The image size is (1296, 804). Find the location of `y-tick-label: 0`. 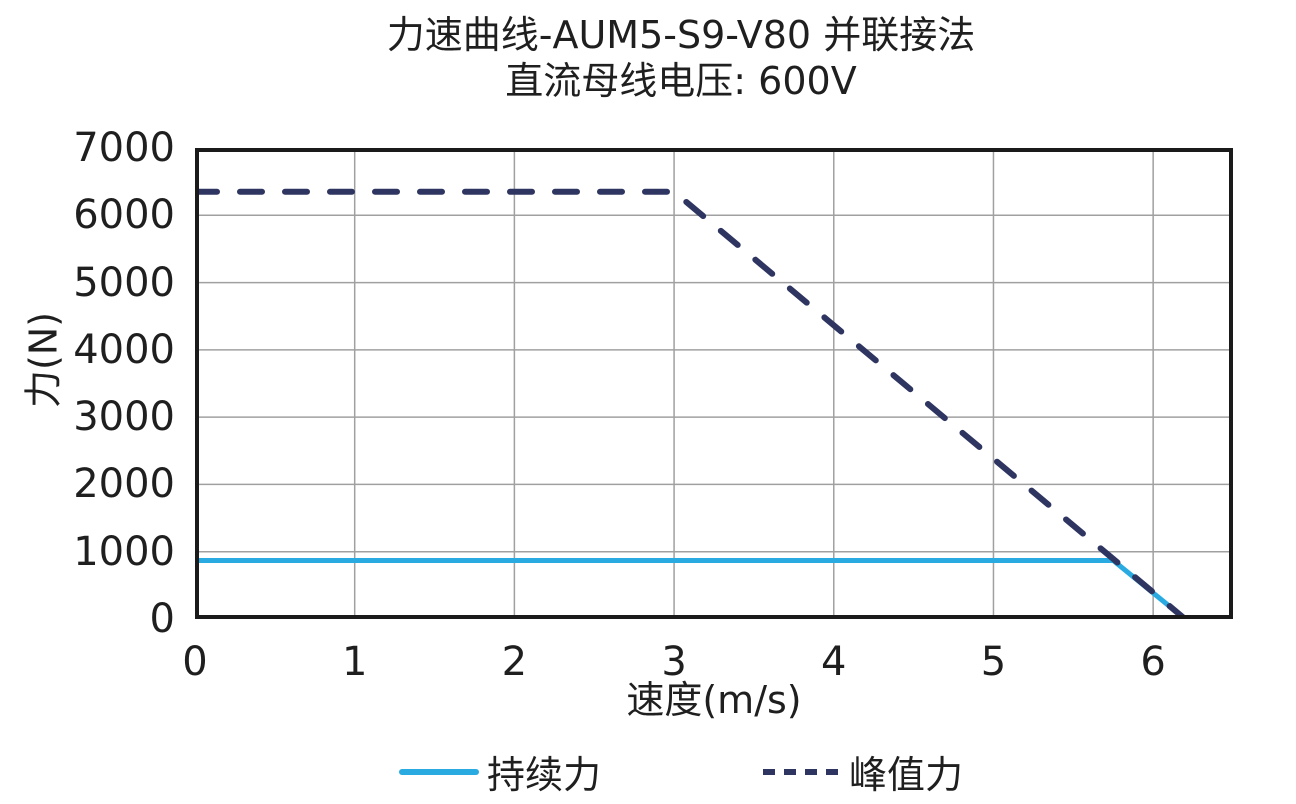

y-tick-label: 0 is located at coordinates (162, 619).